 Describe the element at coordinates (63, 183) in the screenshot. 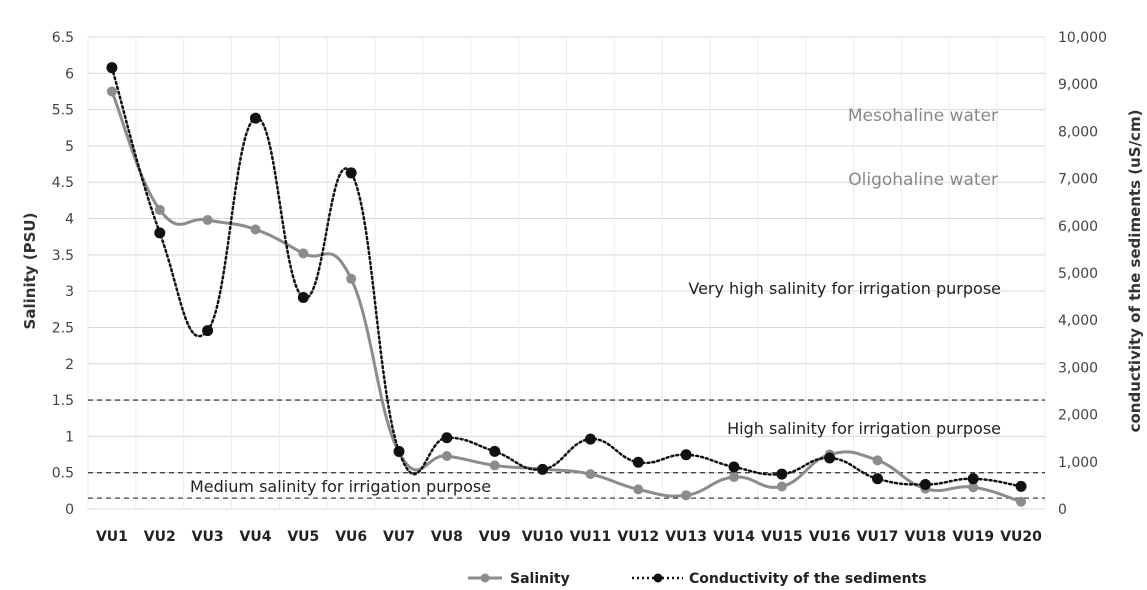

I see `left-tick-label: 4.5` at that location.